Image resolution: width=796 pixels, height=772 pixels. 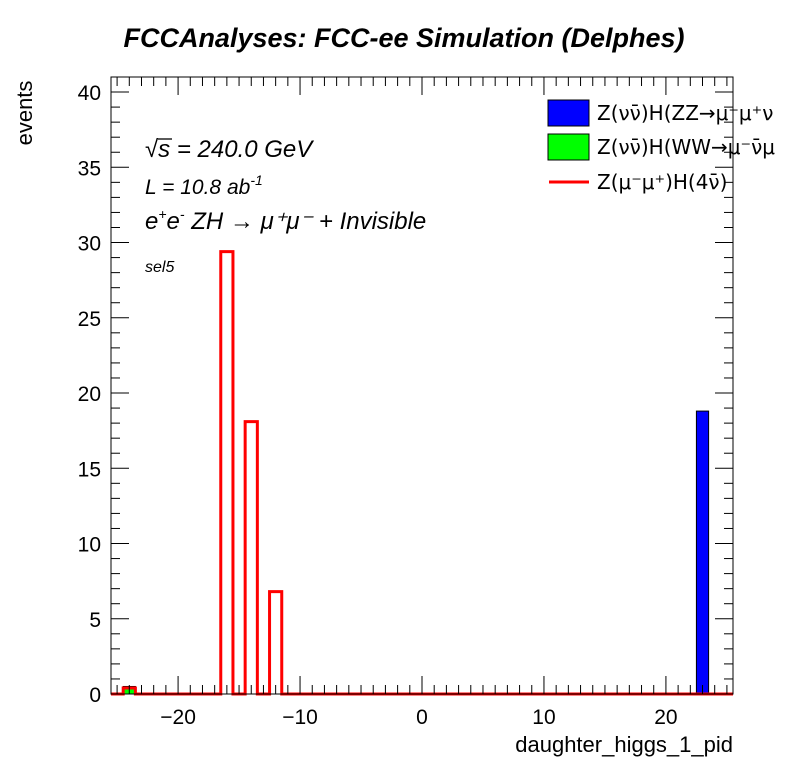 What do you see at coordinates (198, 187) in the screenshot?
I see `luminosity-annotation: L = 10.8 ab` at bounding box center [198, 187].